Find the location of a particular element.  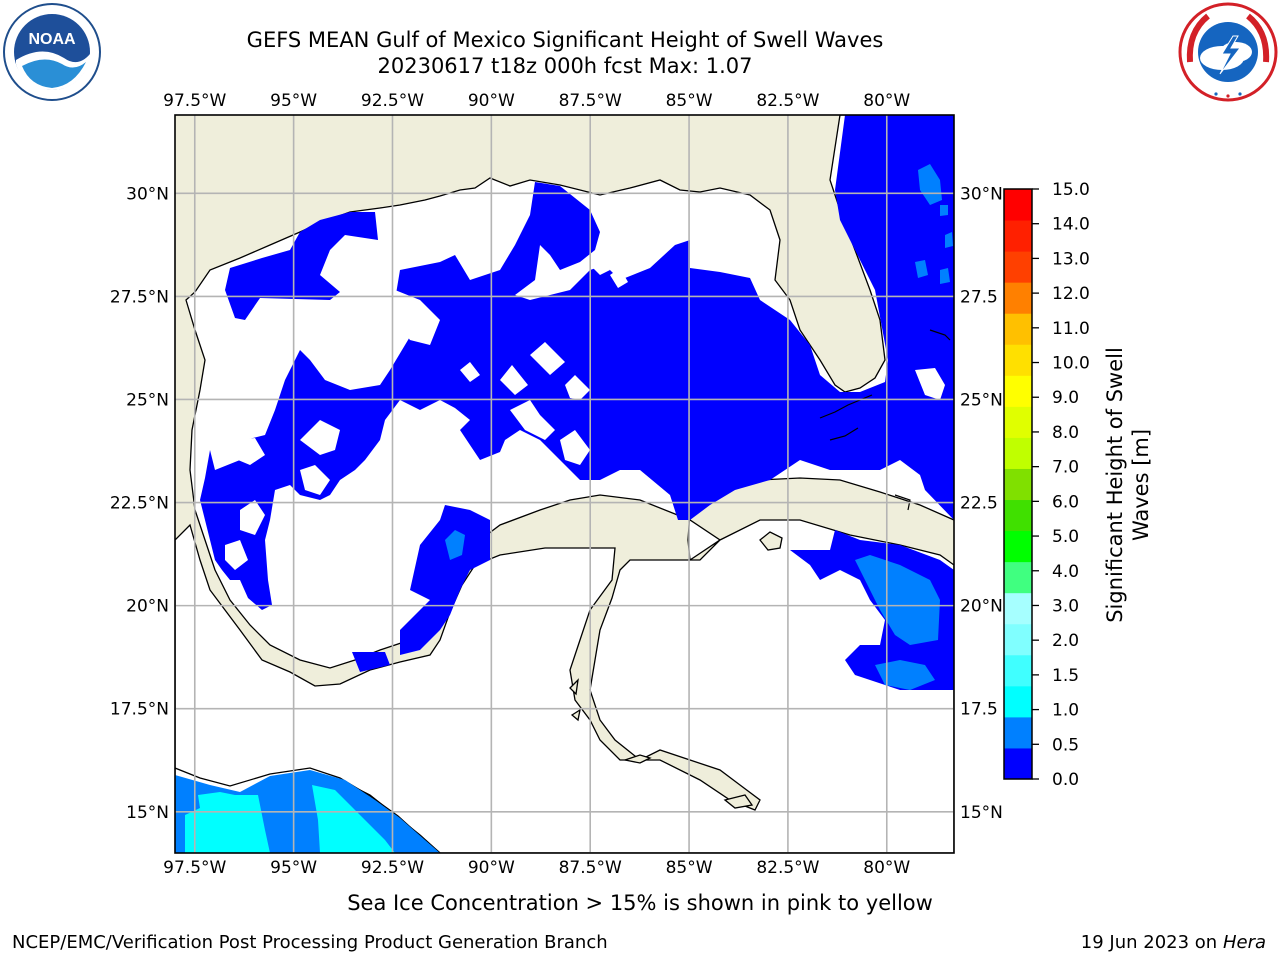

colorbar-tick-label: 0.0 is located at coordinates (1065, 780).